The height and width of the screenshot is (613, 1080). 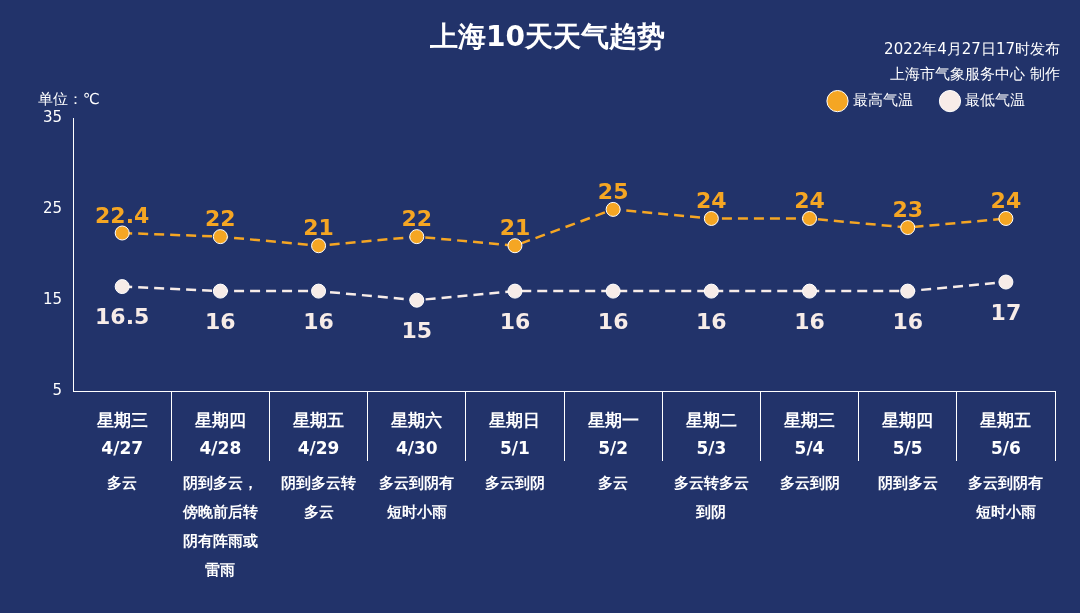 What do you see at coordinates (995, 99) in the screenshot?
I see `legend-label: 最低气温` at bounding box center [995, 99].